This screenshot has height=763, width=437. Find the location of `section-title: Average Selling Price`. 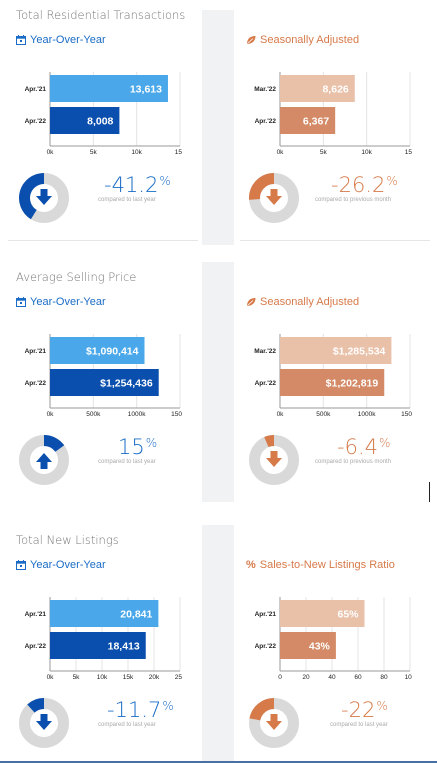

section-title: Average Selling Price is located at coordinates (76, 277).